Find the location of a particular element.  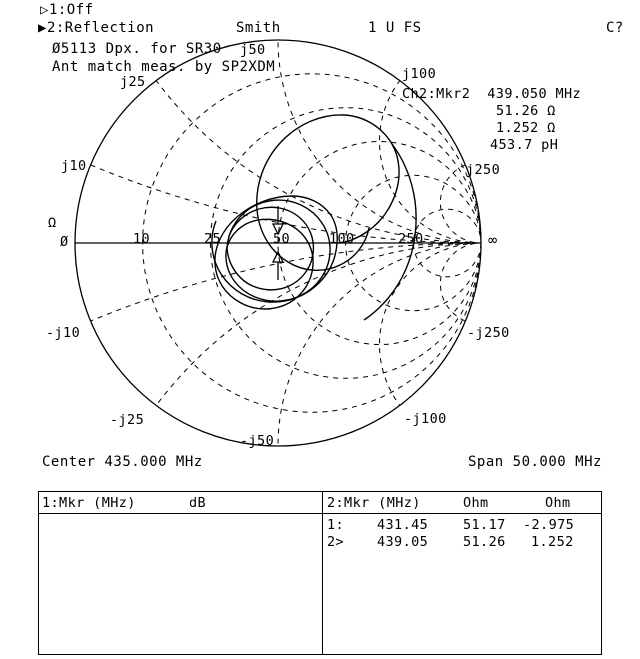

marker-table-1-col-db: dB is located at coordinates (198, 503).